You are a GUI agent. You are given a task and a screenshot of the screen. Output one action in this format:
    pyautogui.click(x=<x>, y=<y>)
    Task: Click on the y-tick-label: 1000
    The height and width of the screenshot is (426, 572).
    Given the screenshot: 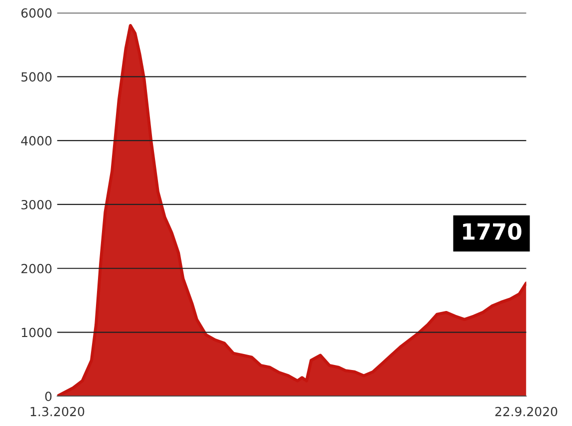 What is the action you would take?
    pyautogui.click(x=37, y=333)
    